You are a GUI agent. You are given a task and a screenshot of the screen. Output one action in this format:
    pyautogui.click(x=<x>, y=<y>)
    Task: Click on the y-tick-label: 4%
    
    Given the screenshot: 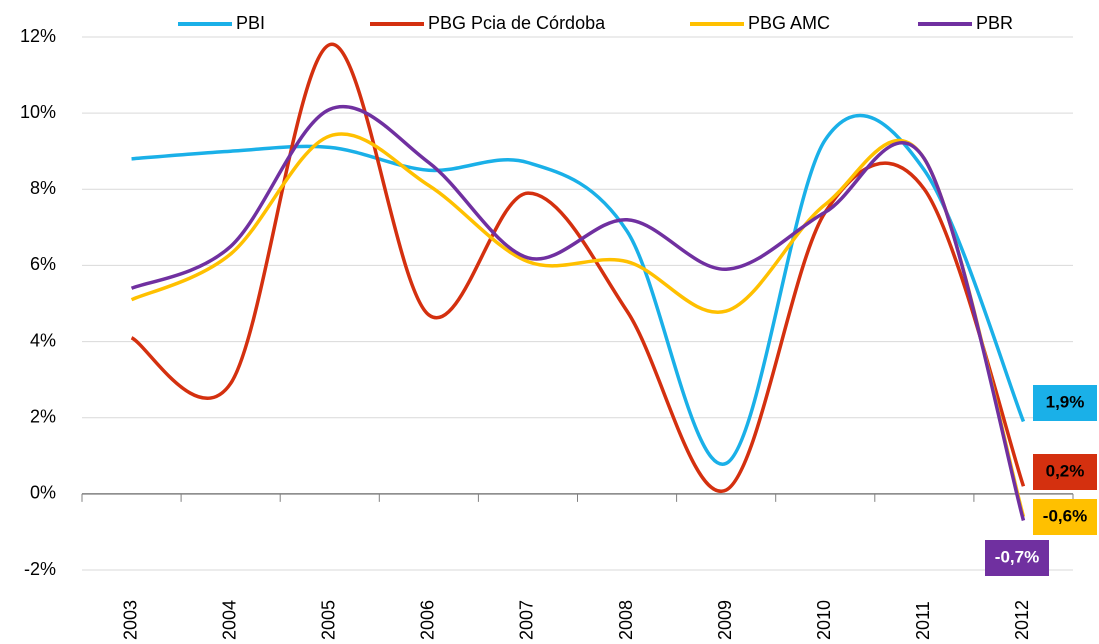 What is the action you would take?
    pyautogui.click(x=43, y=340)
    